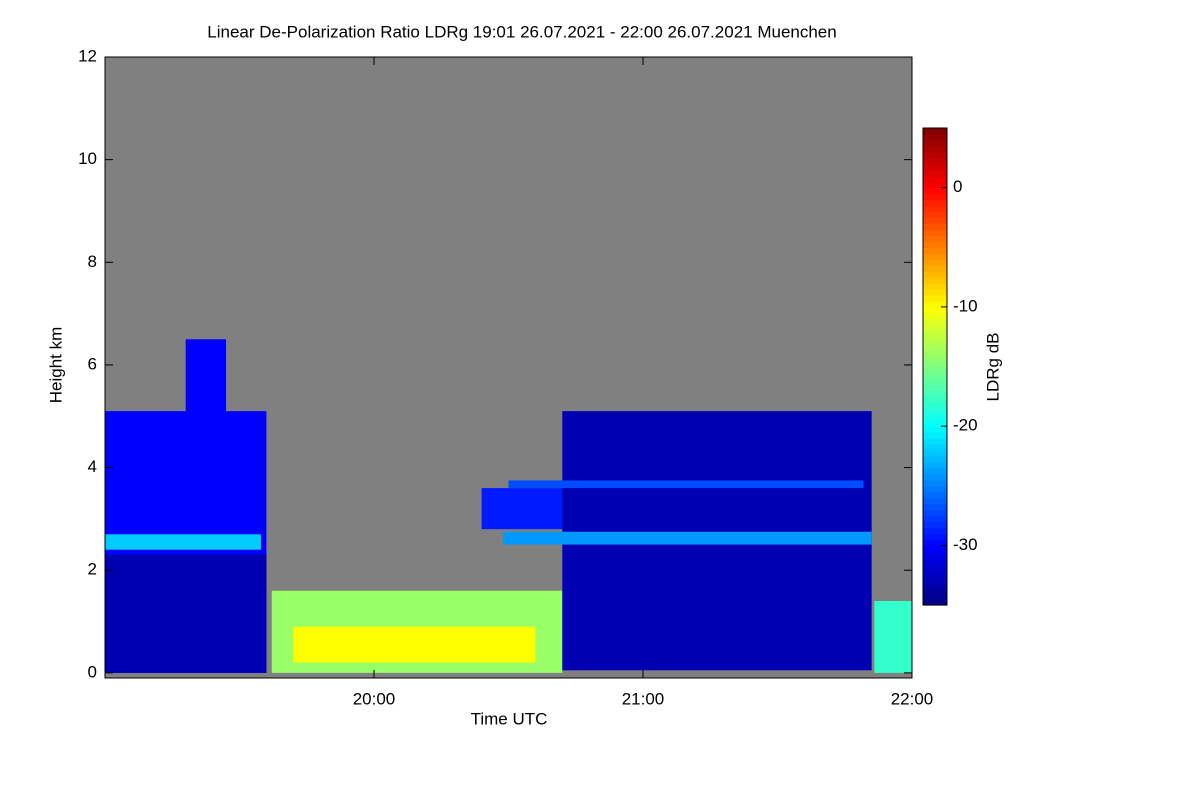  What do you see at coordinates (87, 158) in the screenshot?
I see `y-tick-label: 10` at bounding box center [87, 158].